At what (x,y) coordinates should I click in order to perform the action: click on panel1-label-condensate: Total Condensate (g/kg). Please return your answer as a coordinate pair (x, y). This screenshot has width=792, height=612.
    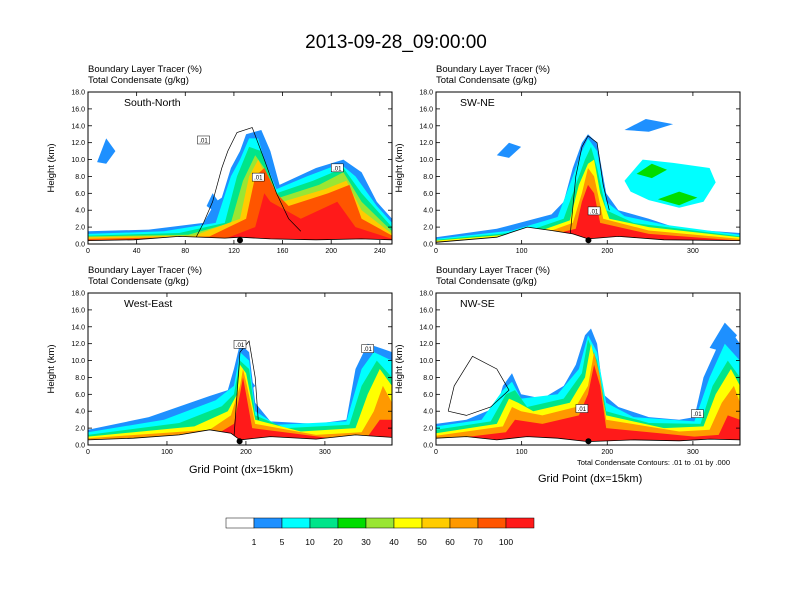
    Looking at the image, I should click on (138, 80).